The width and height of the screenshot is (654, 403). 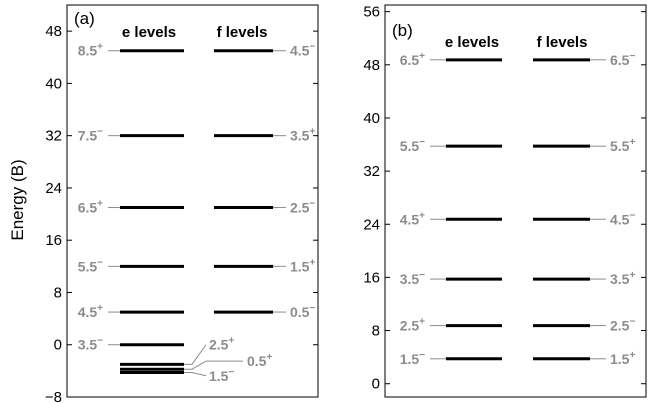 What do you see at coordinates (90, 135) in the screenshot?
I see `e-level-label: 7.5−` at bounding box center [90, 135].